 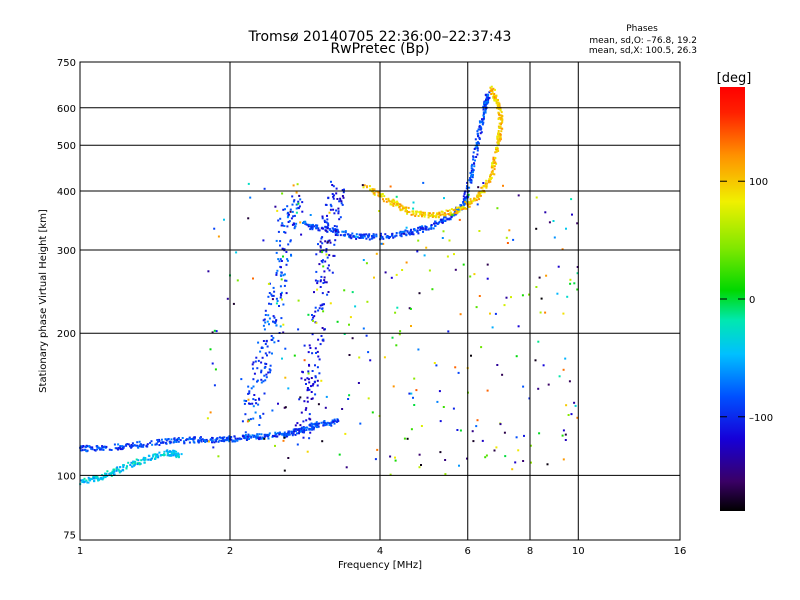 I want to click on colorbar-tick-label: –100, so click(x=761, y=418).